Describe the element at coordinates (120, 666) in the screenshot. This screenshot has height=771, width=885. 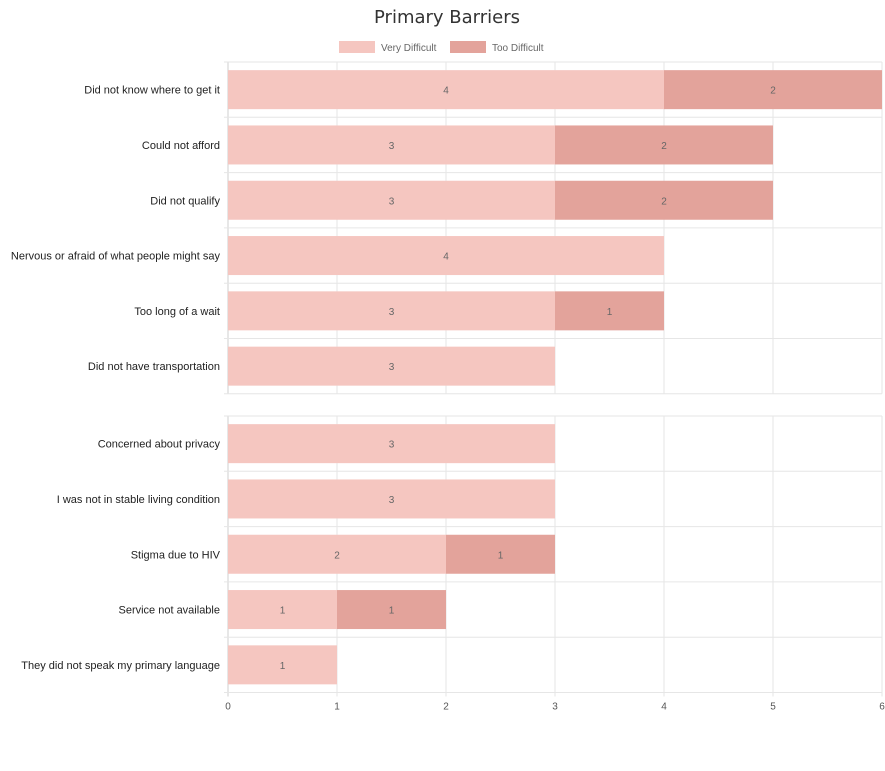
I see `category-label: They did not speak my primary language` at that location.